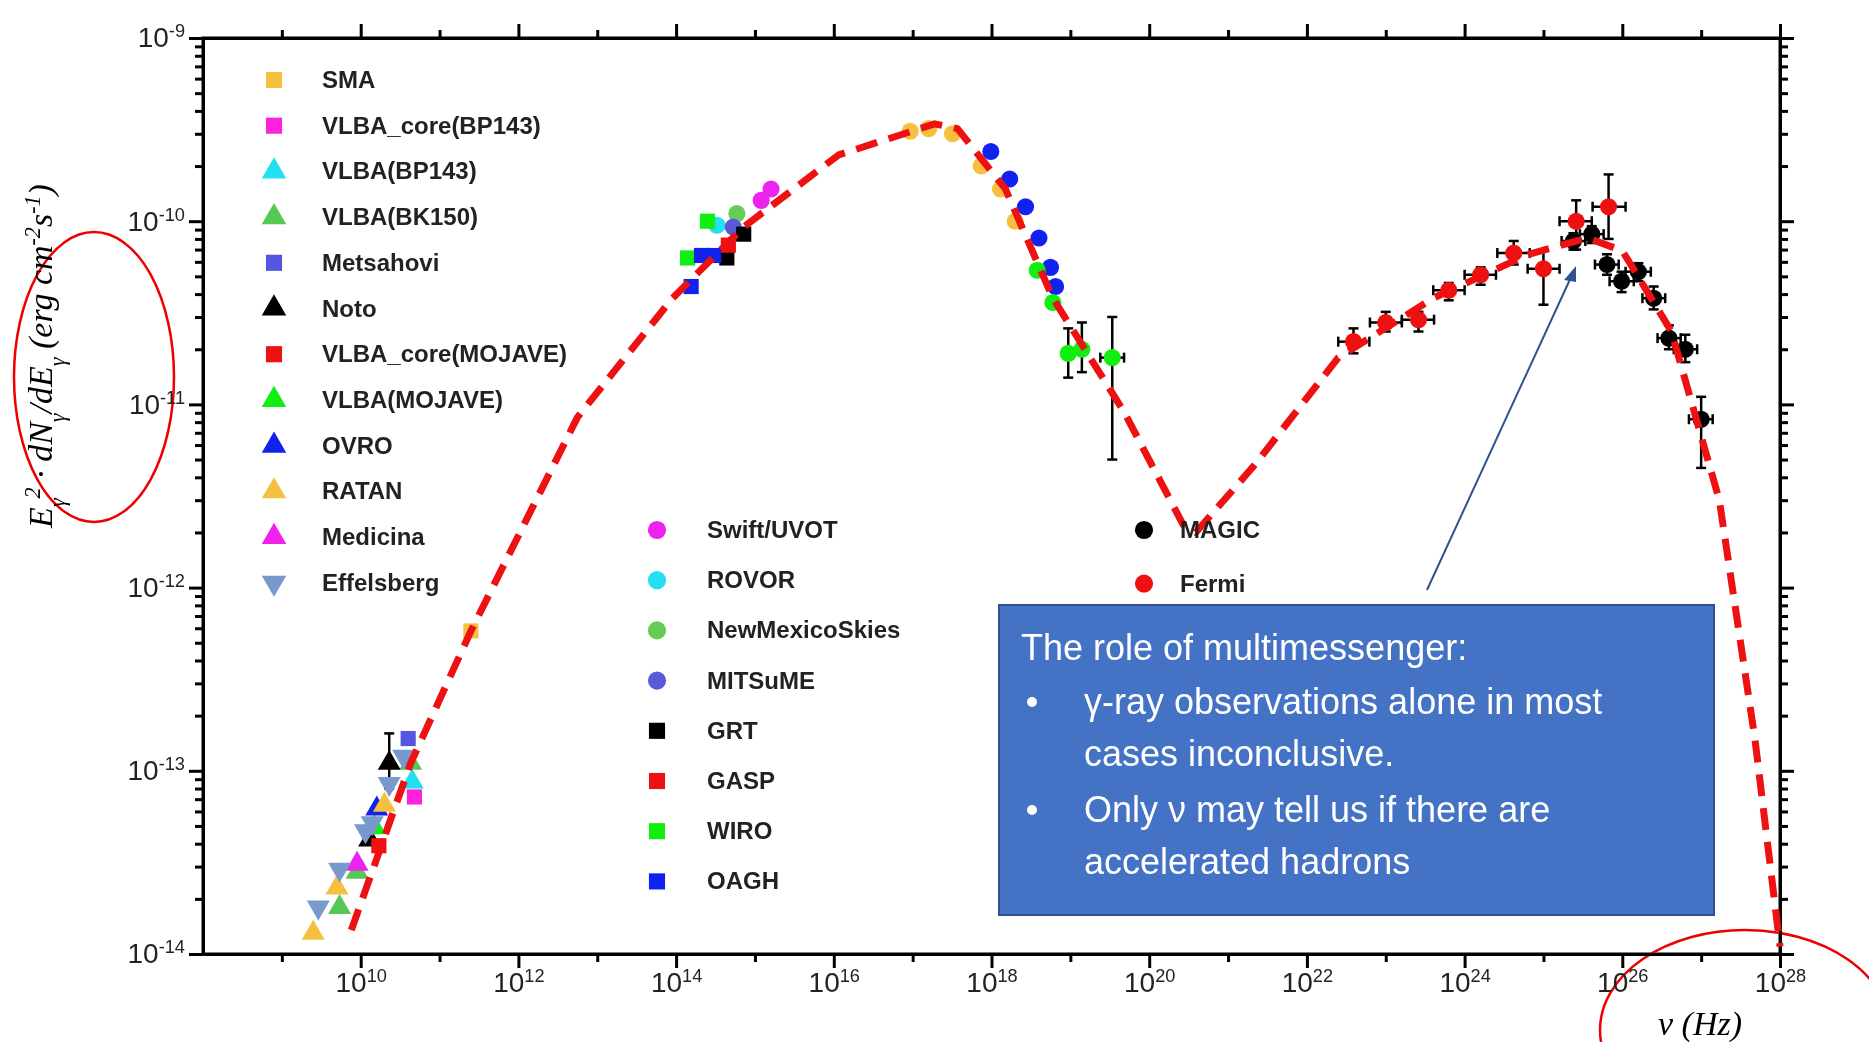  What do you see at coordinates (362, 491) in the screenshot?
I see `legend-label: RATAN` at bounding box center [362, 491].